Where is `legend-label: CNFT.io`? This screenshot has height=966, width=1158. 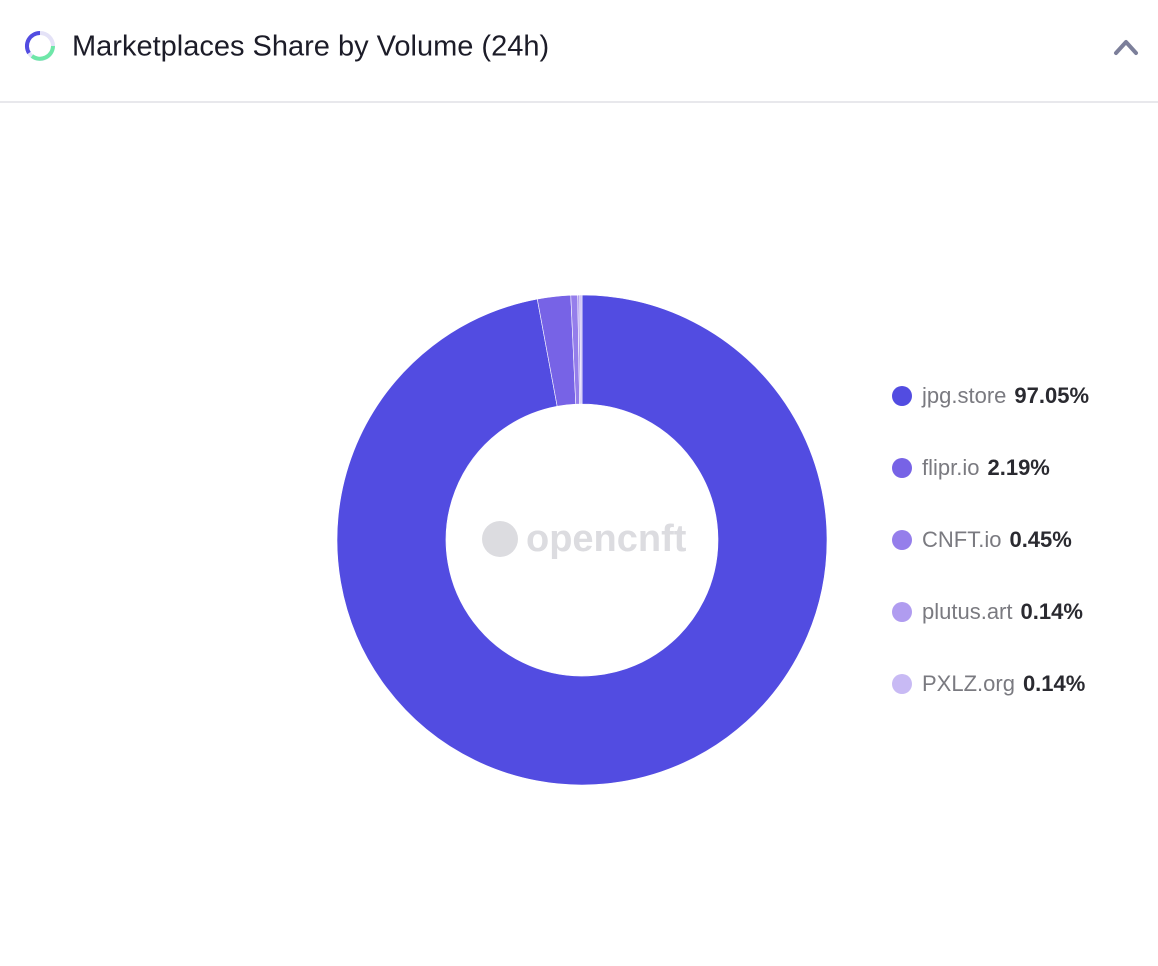 legend-label: CNFT.io is located at coordinates (961, 539).